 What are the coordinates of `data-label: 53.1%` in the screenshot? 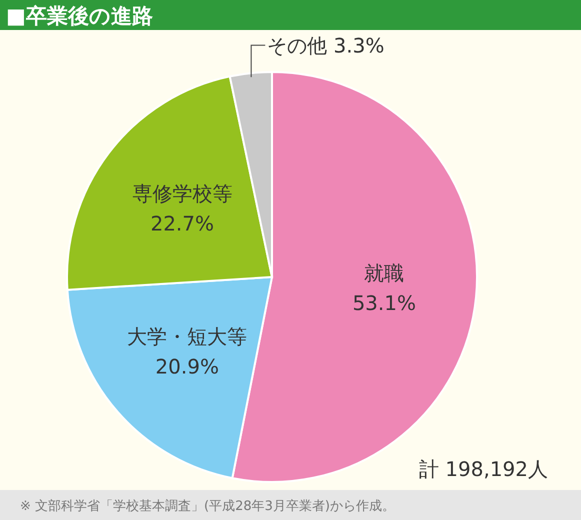 It's located at (384, 302).